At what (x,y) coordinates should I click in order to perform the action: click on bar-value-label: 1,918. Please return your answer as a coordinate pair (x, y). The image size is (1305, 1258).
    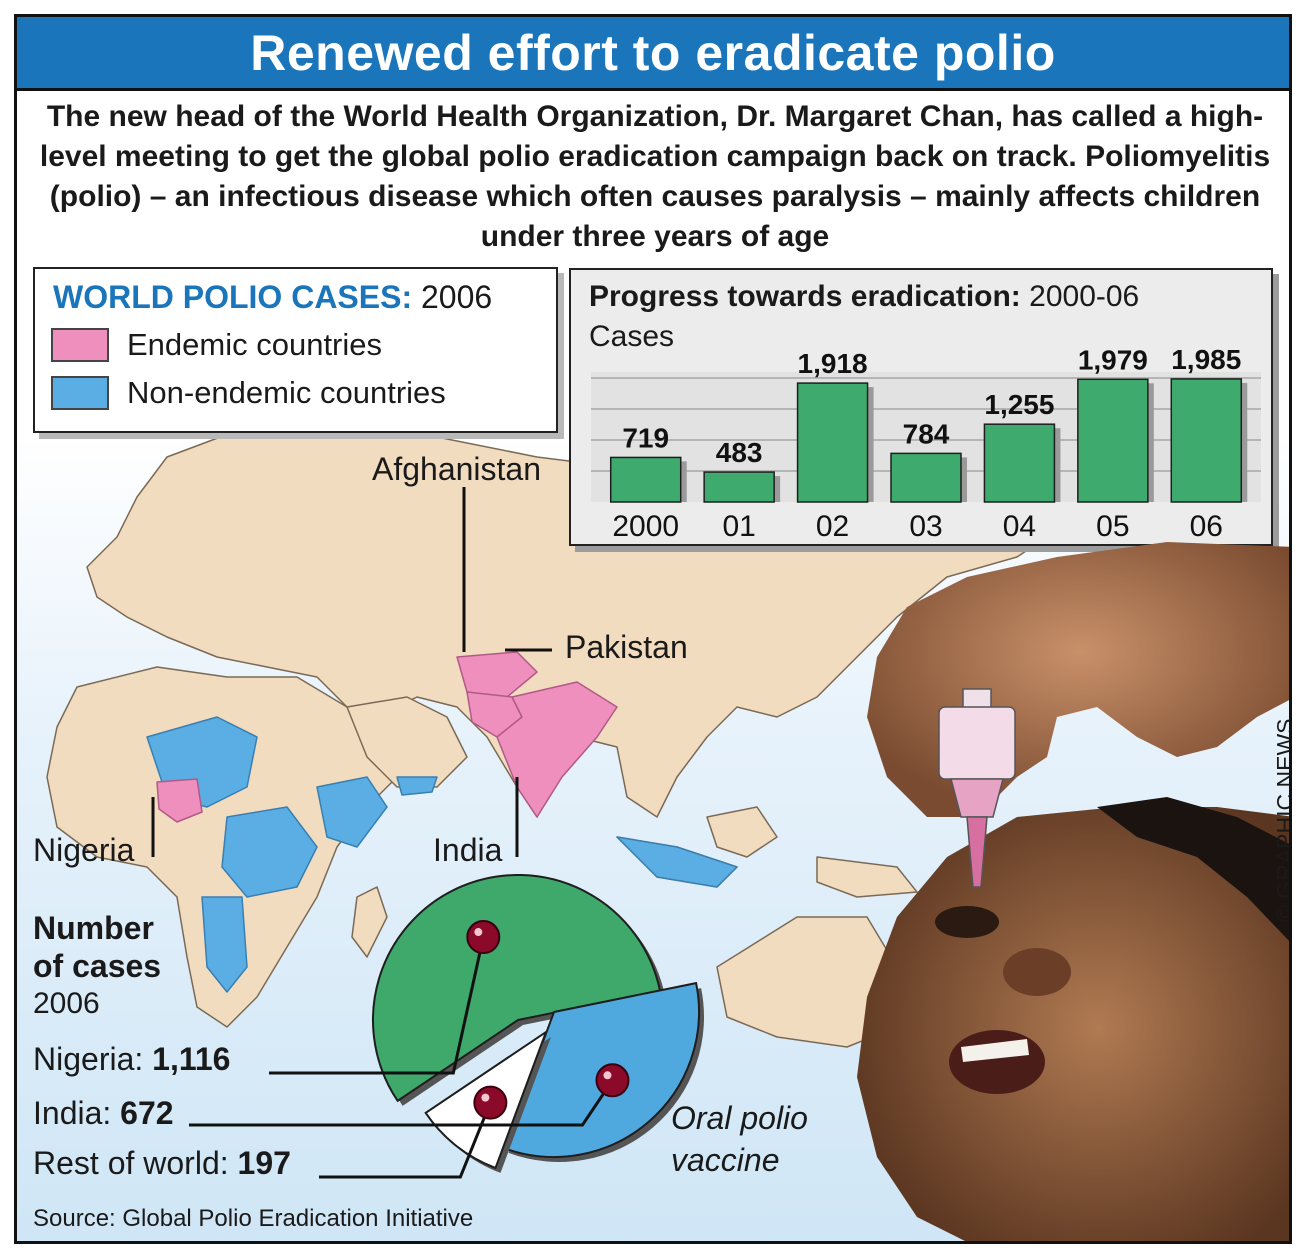
    Looking at the image, I should click on (833, 363).